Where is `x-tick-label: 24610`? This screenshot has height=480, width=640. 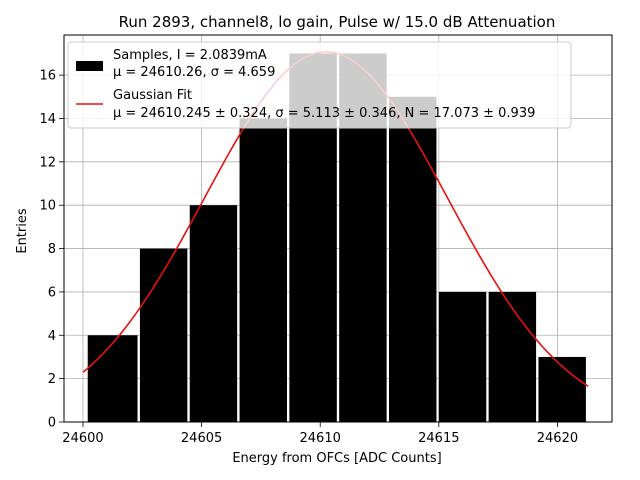 x-tick-label: 24610 is located at coordinates (320, 438).